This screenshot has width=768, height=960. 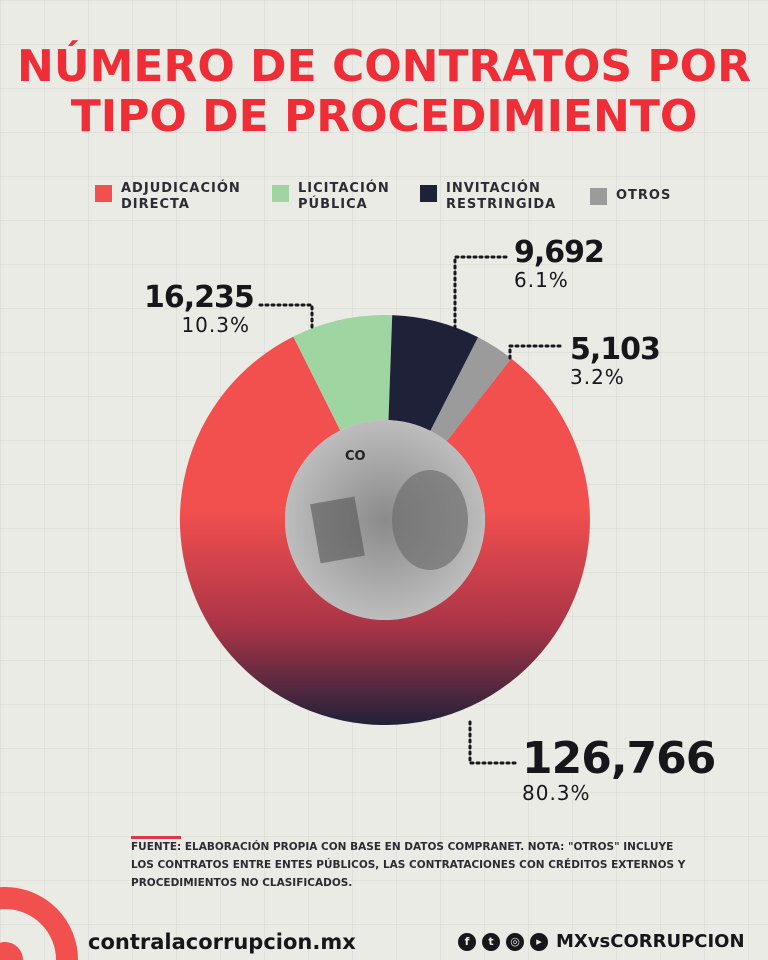 What do you see at coordinates (168, 197) in the screenshot?
I see `legend-item-adjudicacion: ADJUDICACIÓN DIRECTA` at bounding box center [168, 197].